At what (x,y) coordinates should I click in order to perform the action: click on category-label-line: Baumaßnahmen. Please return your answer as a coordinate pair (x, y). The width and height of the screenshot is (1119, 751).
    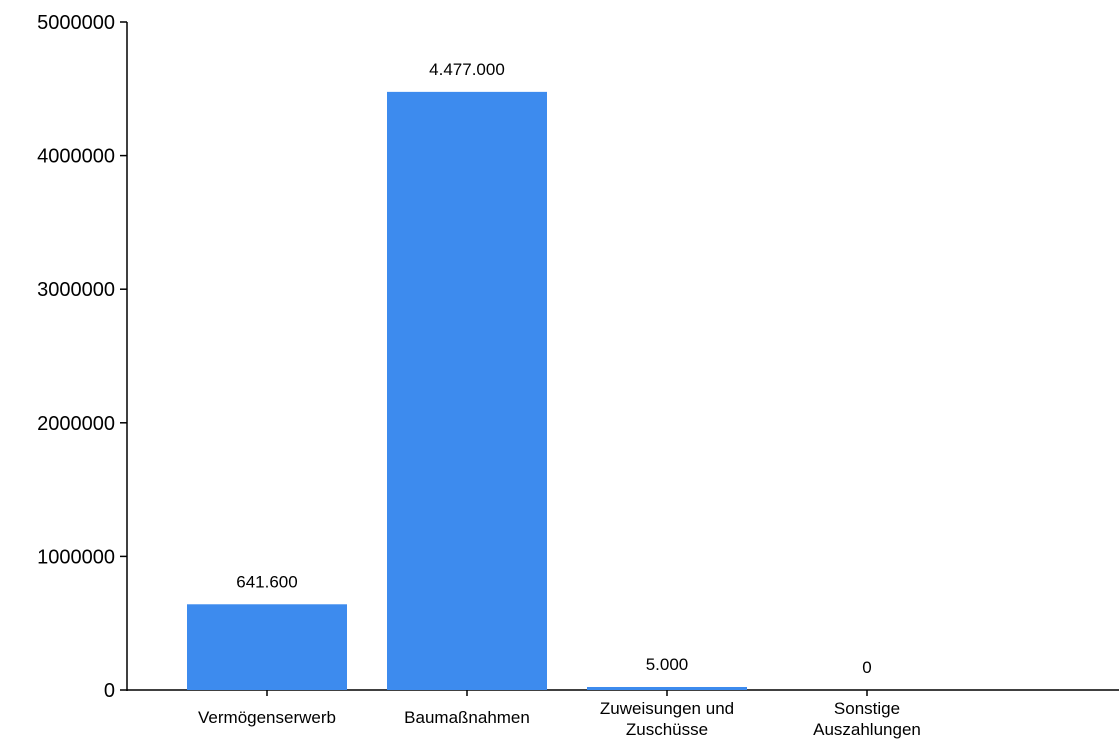
    Looking at the image, I should click on (467, 717).